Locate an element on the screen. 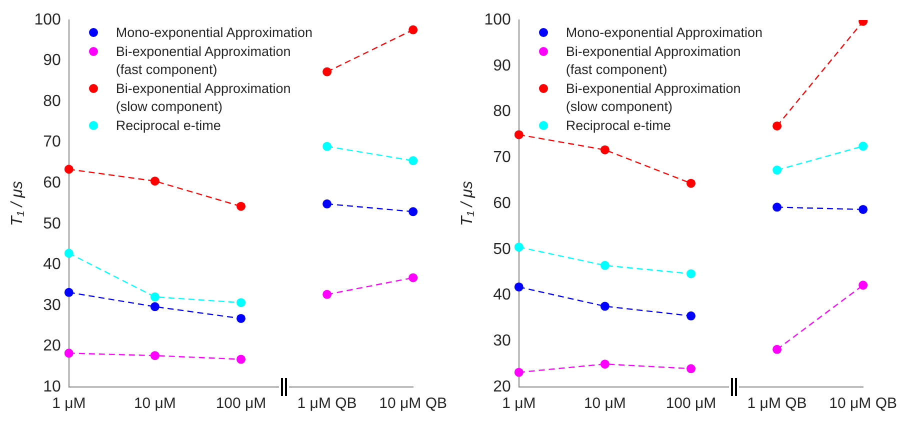 This screenshot has height=421, width=911. y-tick-label: 10 is located at coordinates (52, 387).